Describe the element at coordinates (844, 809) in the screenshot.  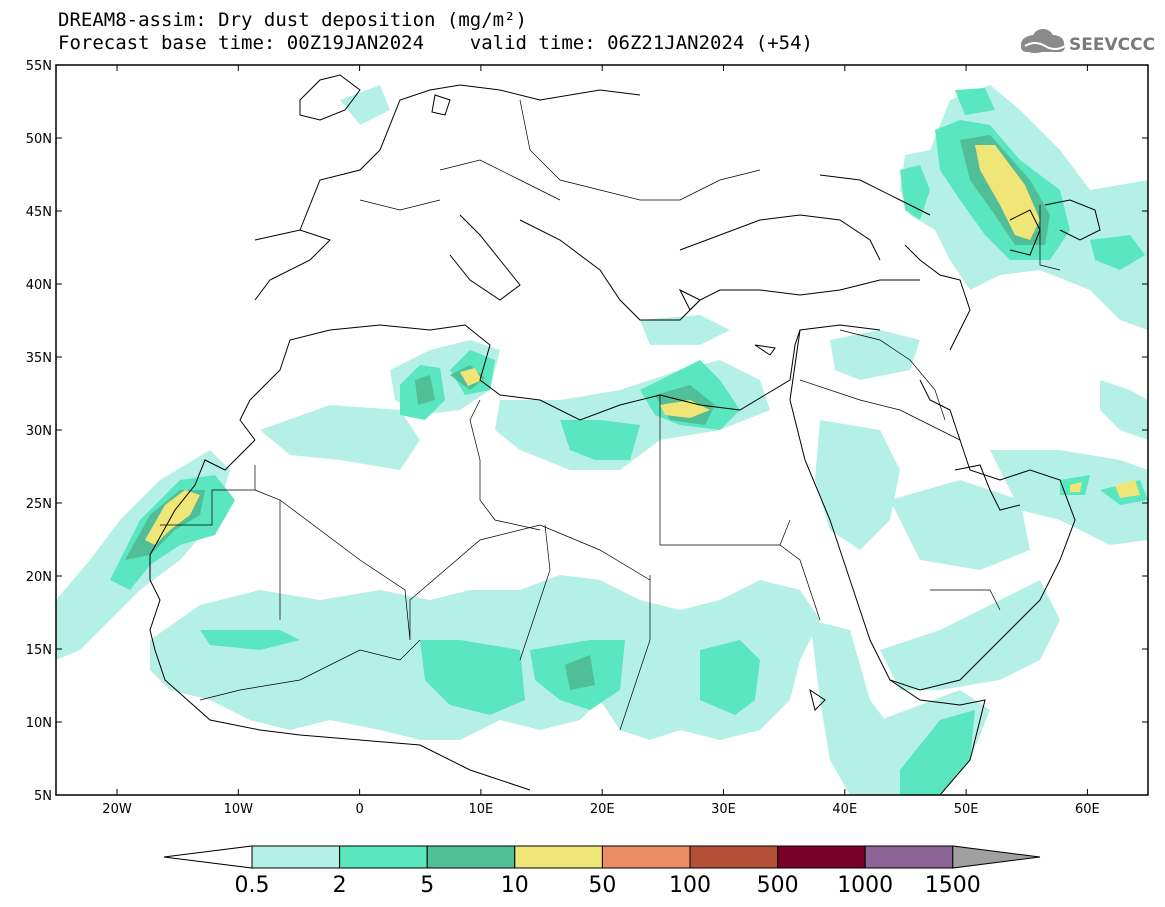
I see `lon-label: 40E` at that location.